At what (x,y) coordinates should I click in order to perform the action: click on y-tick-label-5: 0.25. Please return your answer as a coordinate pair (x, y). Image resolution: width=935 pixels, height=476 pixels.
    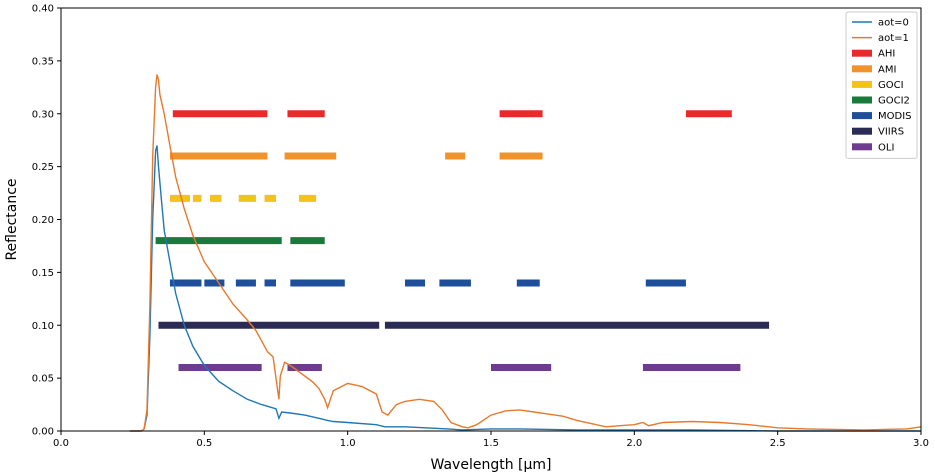
    Looking at the image, I should click on (43, 167).